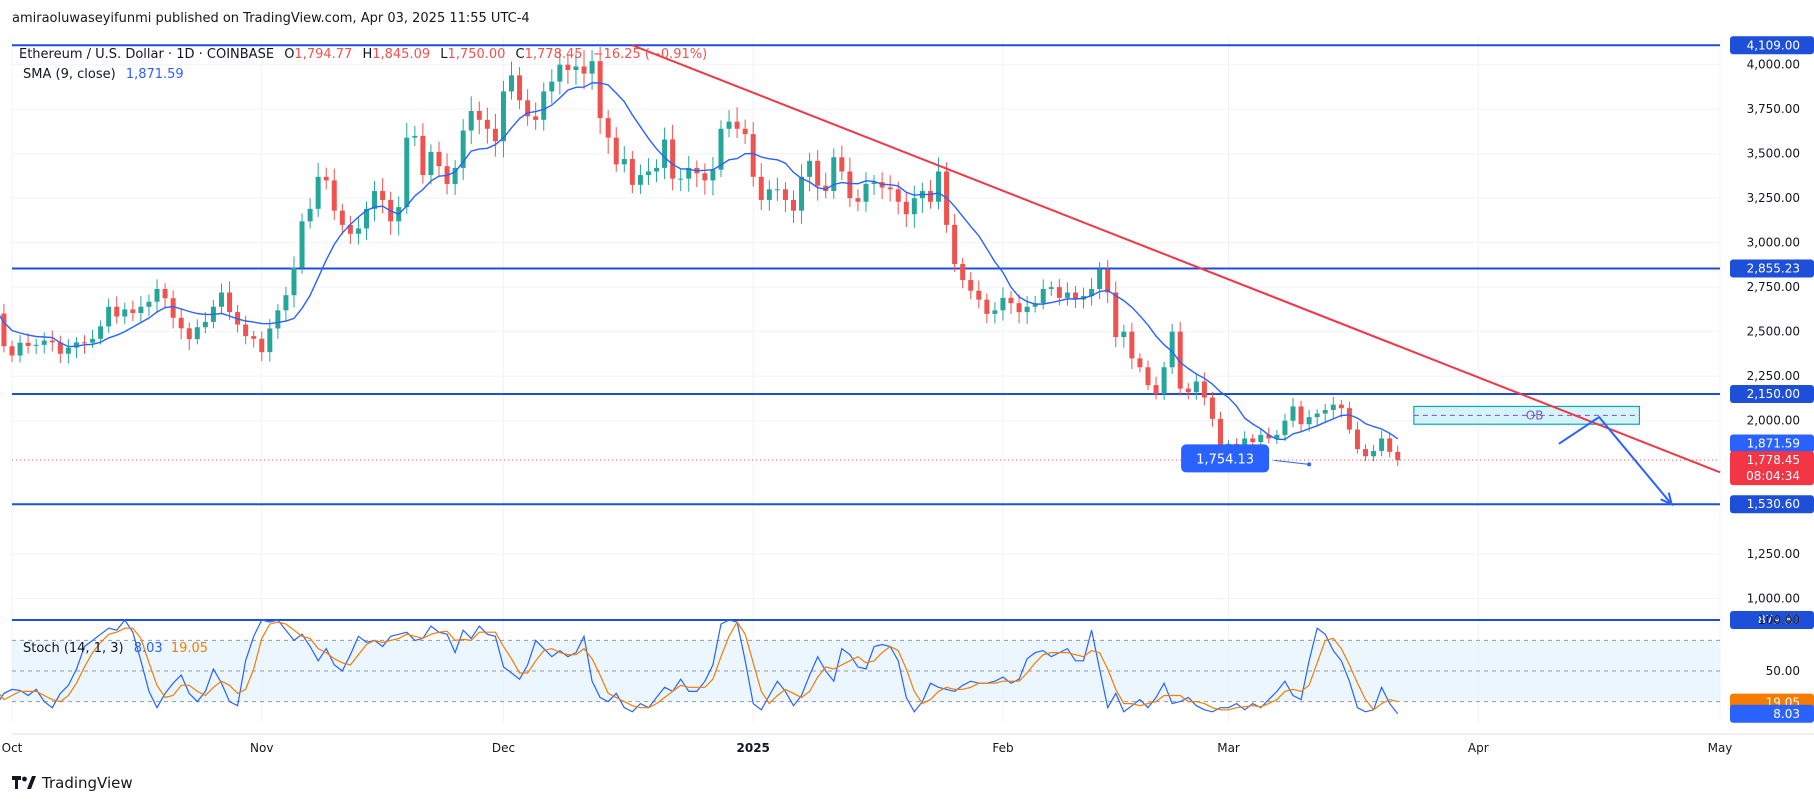 This screenshot has height=802, width=1814. What do you see at coordinates (1773, 421) in the screenshot?
I see `price-tick-label: 2,000.00` at bounding box center [1773, 421].